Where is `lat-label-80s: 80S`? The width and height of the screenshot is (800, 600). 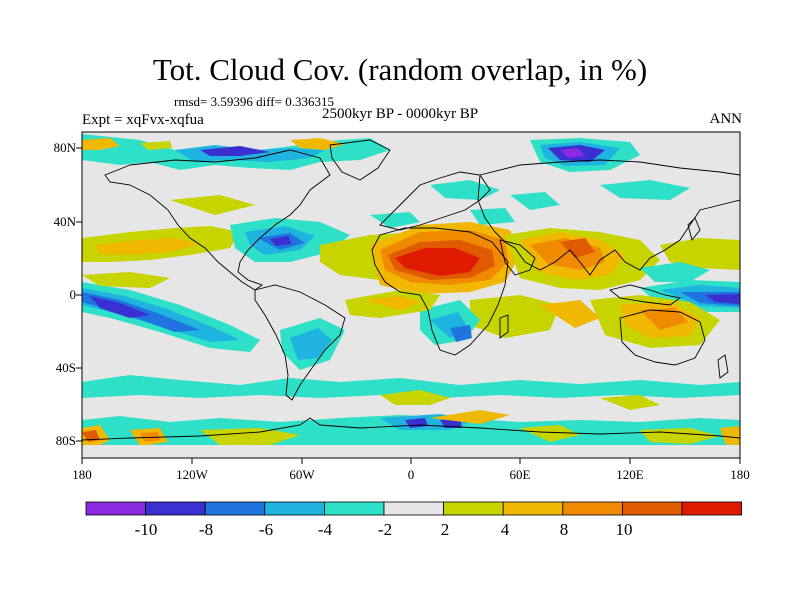 lat-label-80s: 80S is located at coordinates (65, 440).